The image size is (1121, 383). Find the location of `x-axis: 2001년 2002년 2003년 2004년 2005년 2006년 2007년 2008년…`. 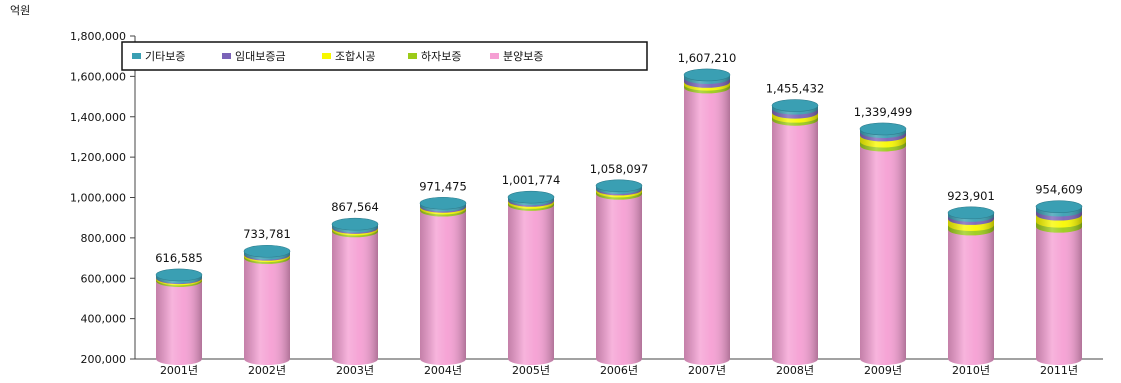

x-axis: 2001년 2002년 2003년 2004년 2005년 2006년 2007년 2008년… is located at coordinates (619, 367).